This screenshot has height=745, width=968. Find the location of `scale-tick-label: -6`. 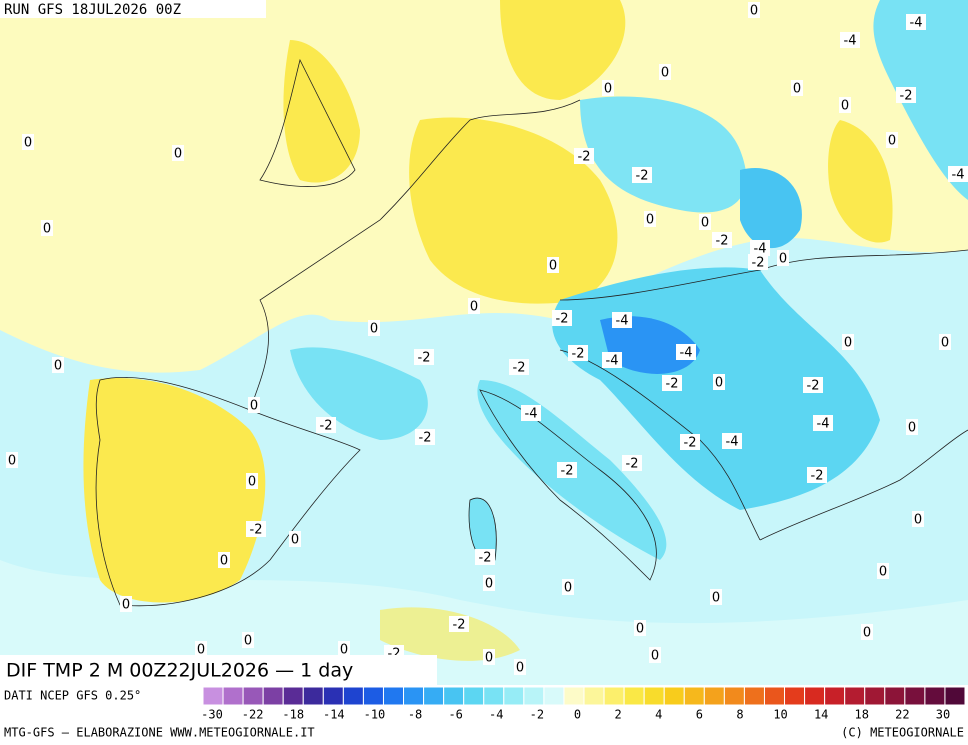

scale-tick-label: -6 is located at coordinates (455, 715).